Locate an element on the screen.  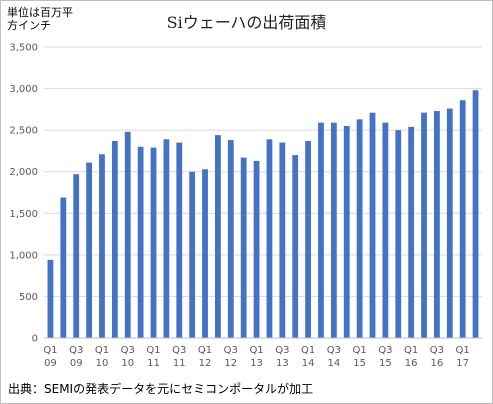
x-tick-label: Q1 15 is located at coordinates (360, 357).